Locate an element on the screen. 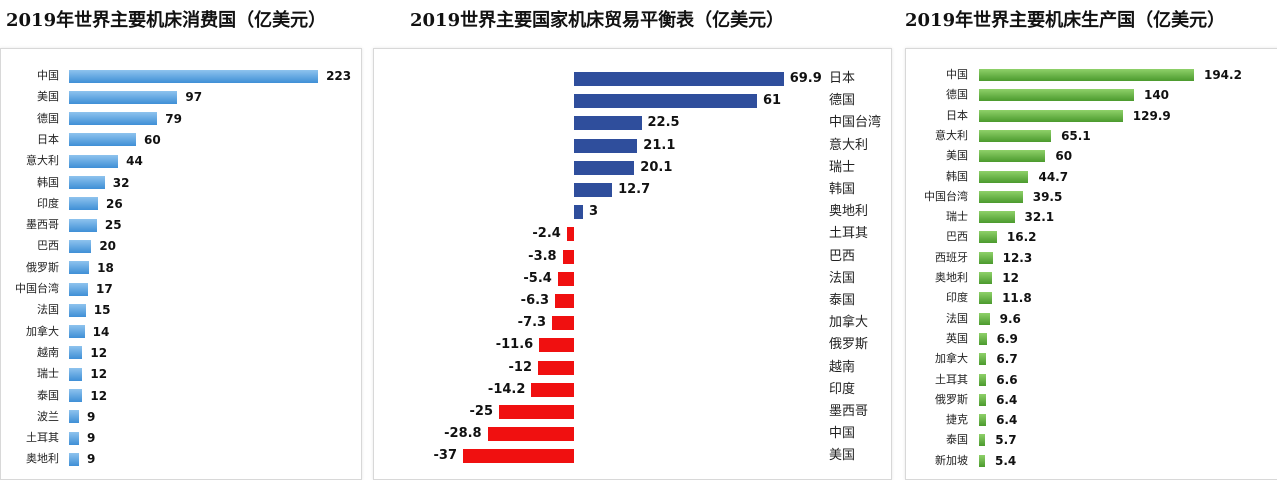 The image size is (1277, 480). data-label: 12.3 is located at coordinates (1017, 257).